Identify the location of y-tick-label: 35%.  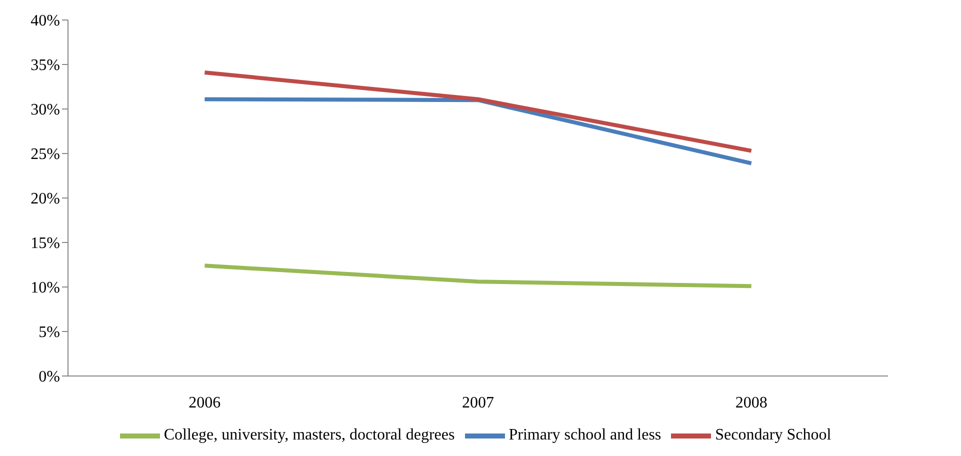
(45, 65).